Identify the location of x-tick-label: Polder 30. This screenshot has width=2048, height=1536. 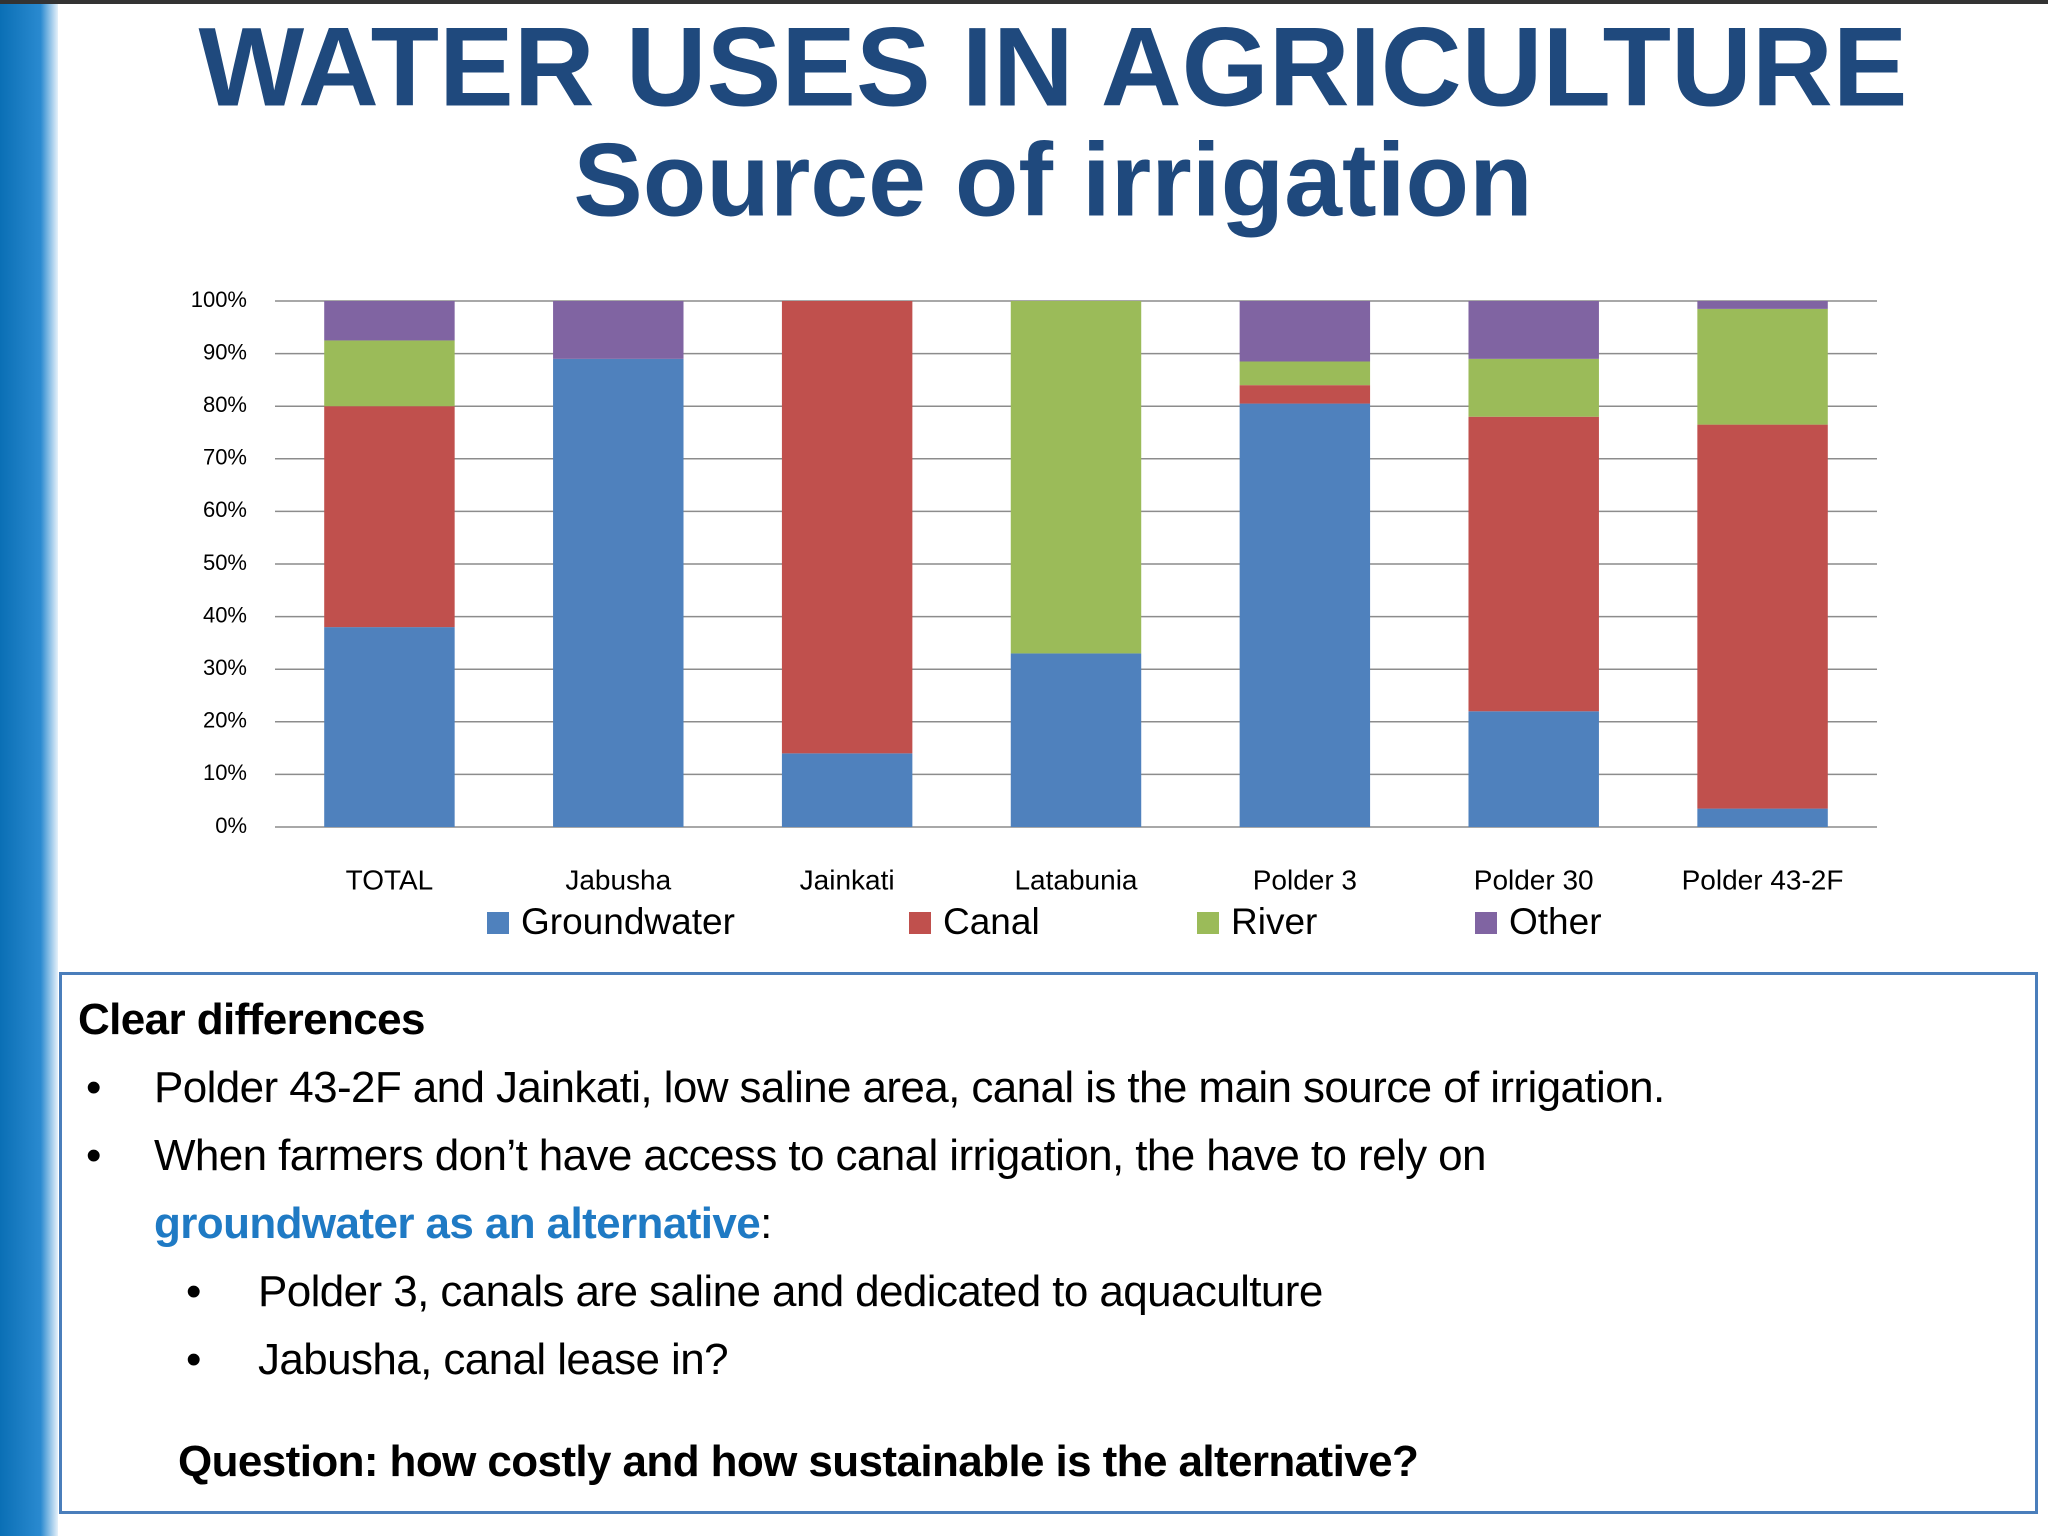
(1534, 879).